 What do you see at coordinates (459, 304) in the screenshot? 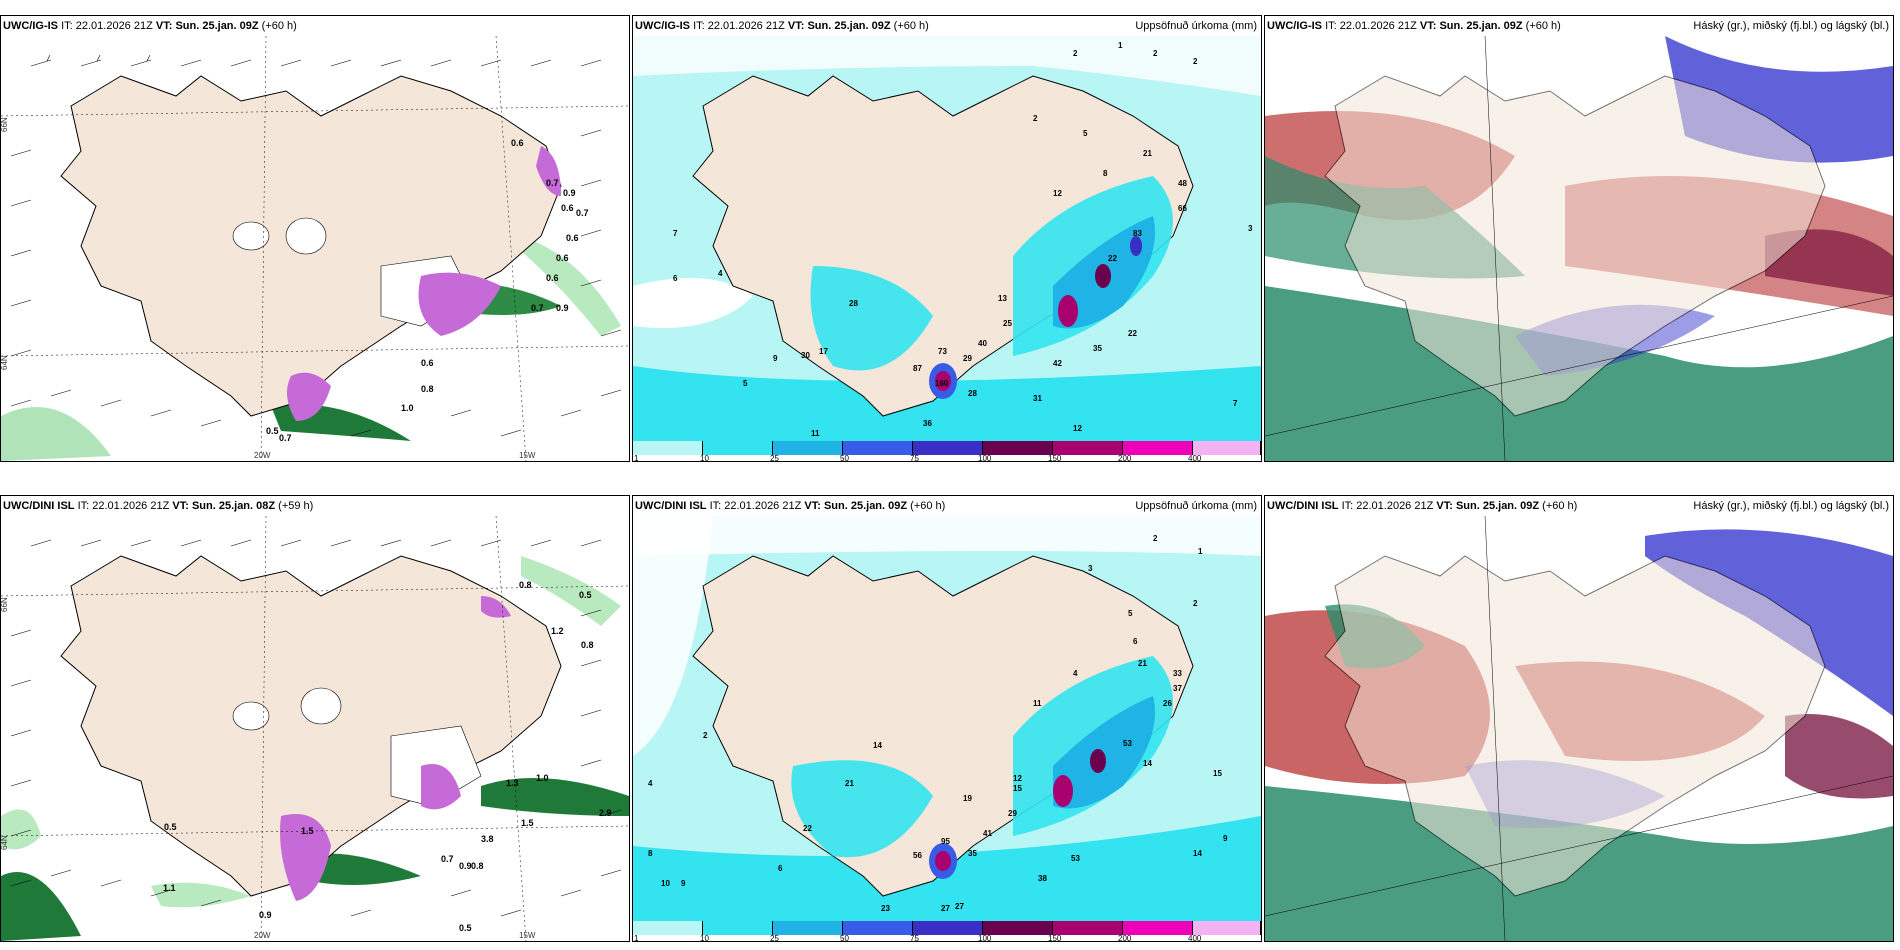
I see `snow-area` at bounding box center [459, 304].